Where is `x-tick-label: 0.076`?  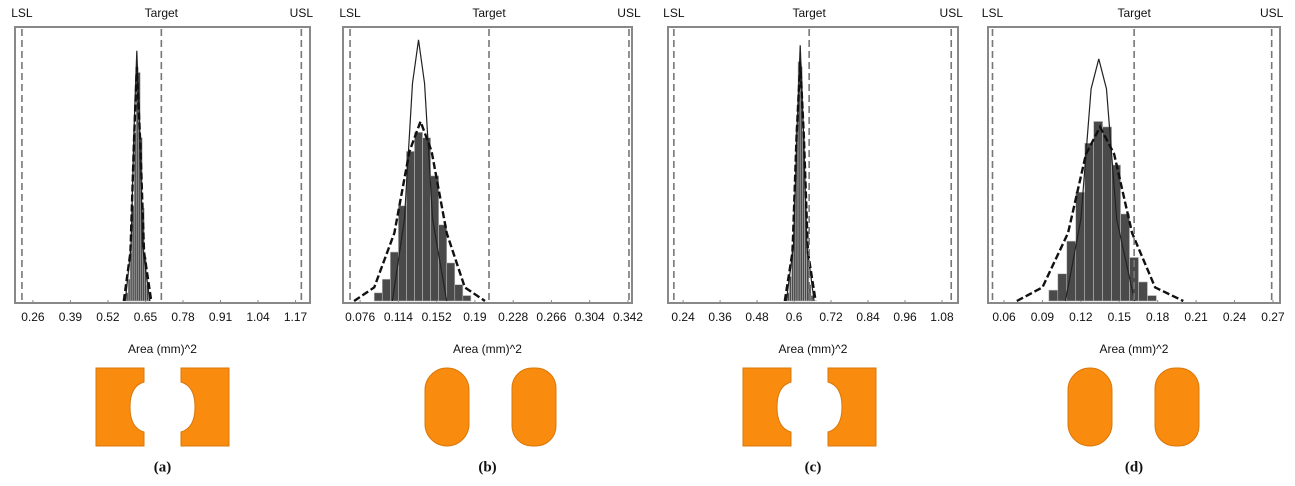 x-tick-label: 0.076 is located at coordinates (360, 317).